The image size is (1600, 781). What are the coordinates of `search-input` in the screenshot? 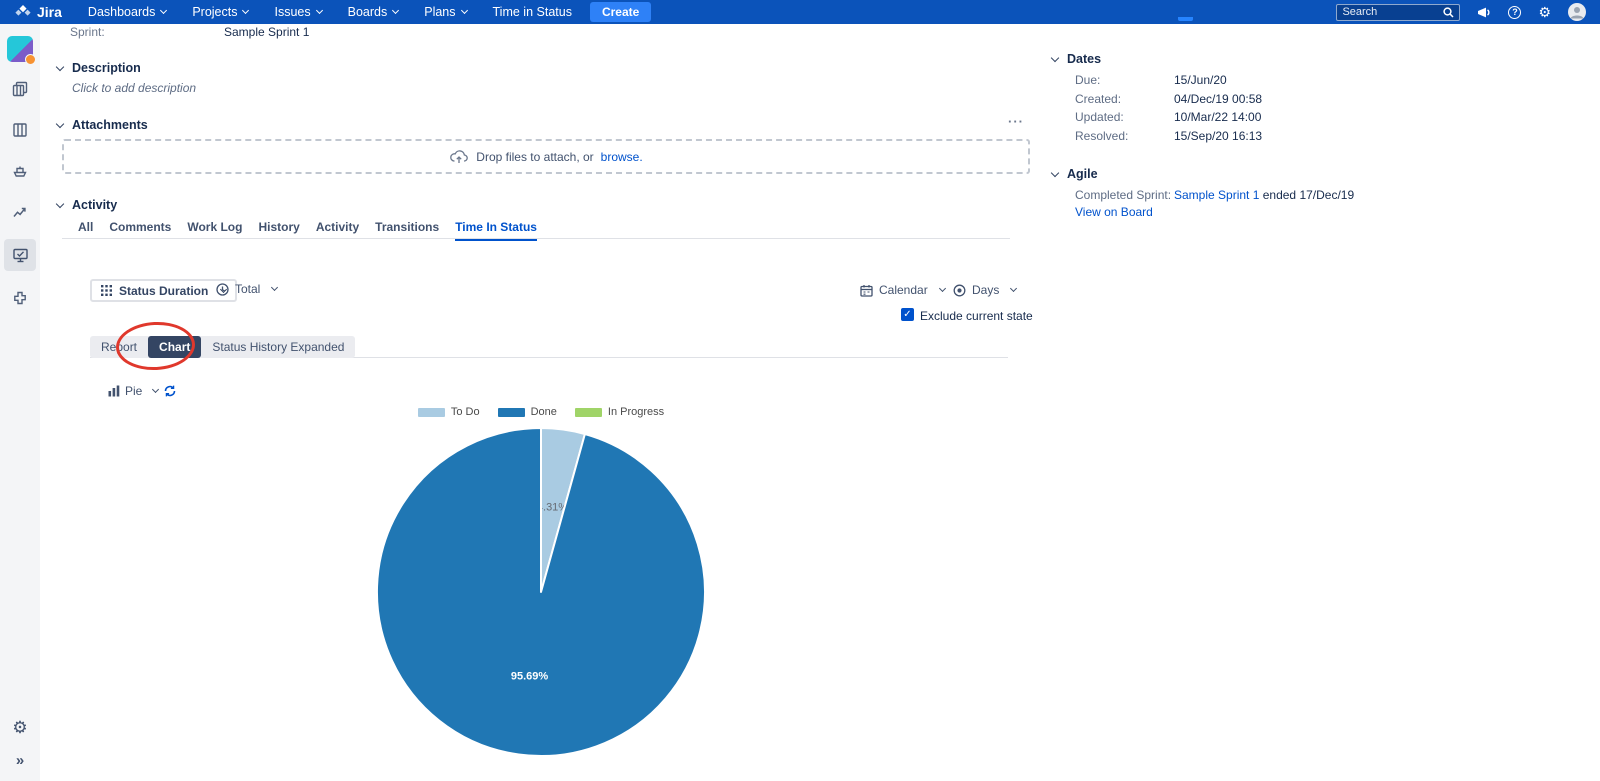 It's located at (1393, 12).